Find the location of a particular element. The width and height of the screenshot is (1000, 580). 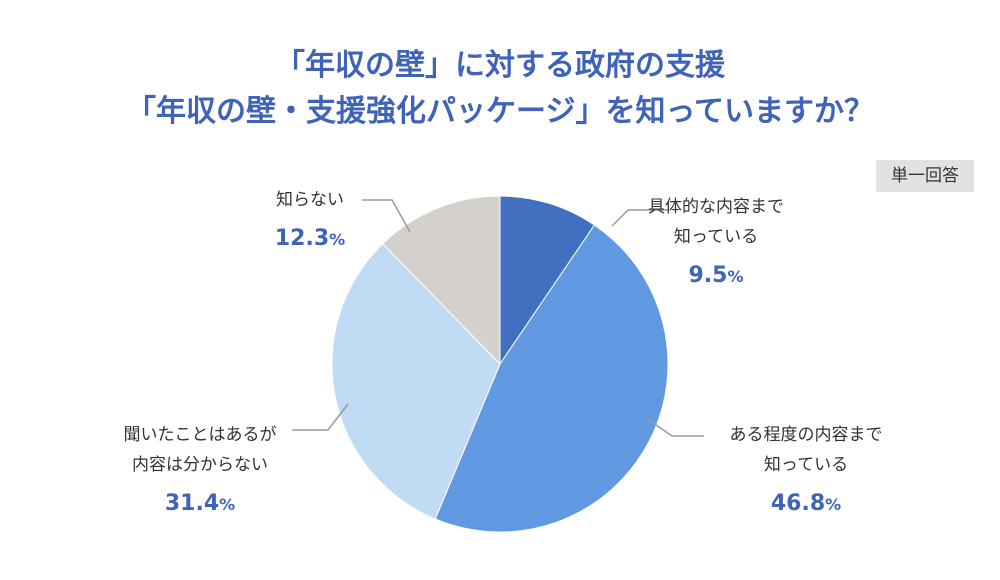

slice-label-1-line-2: 知っている is located at coordinates (716, 237).